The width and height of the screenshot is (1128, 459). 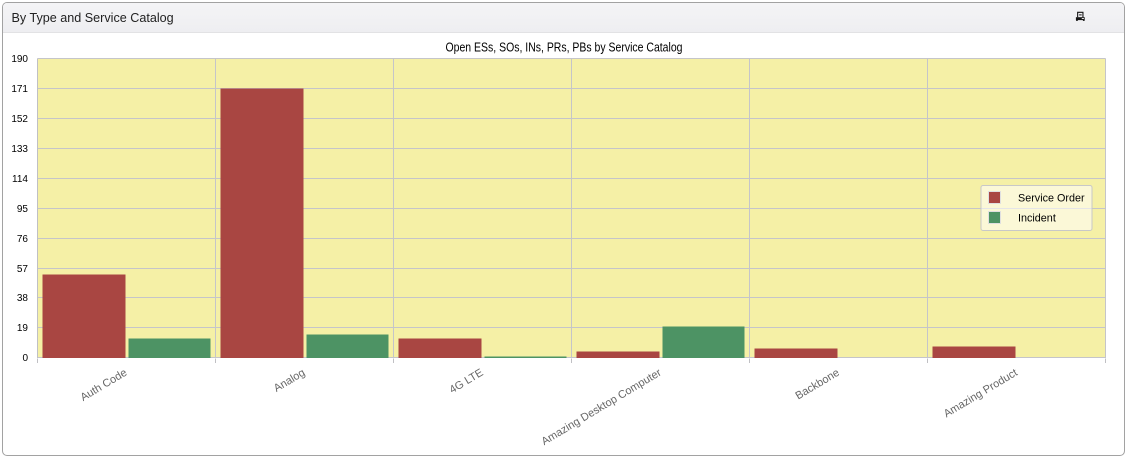 What do you see at coordinates (104, 385) in the screenshot?
I see `svg-text: Auth Code` at bounding box center [104, 385].